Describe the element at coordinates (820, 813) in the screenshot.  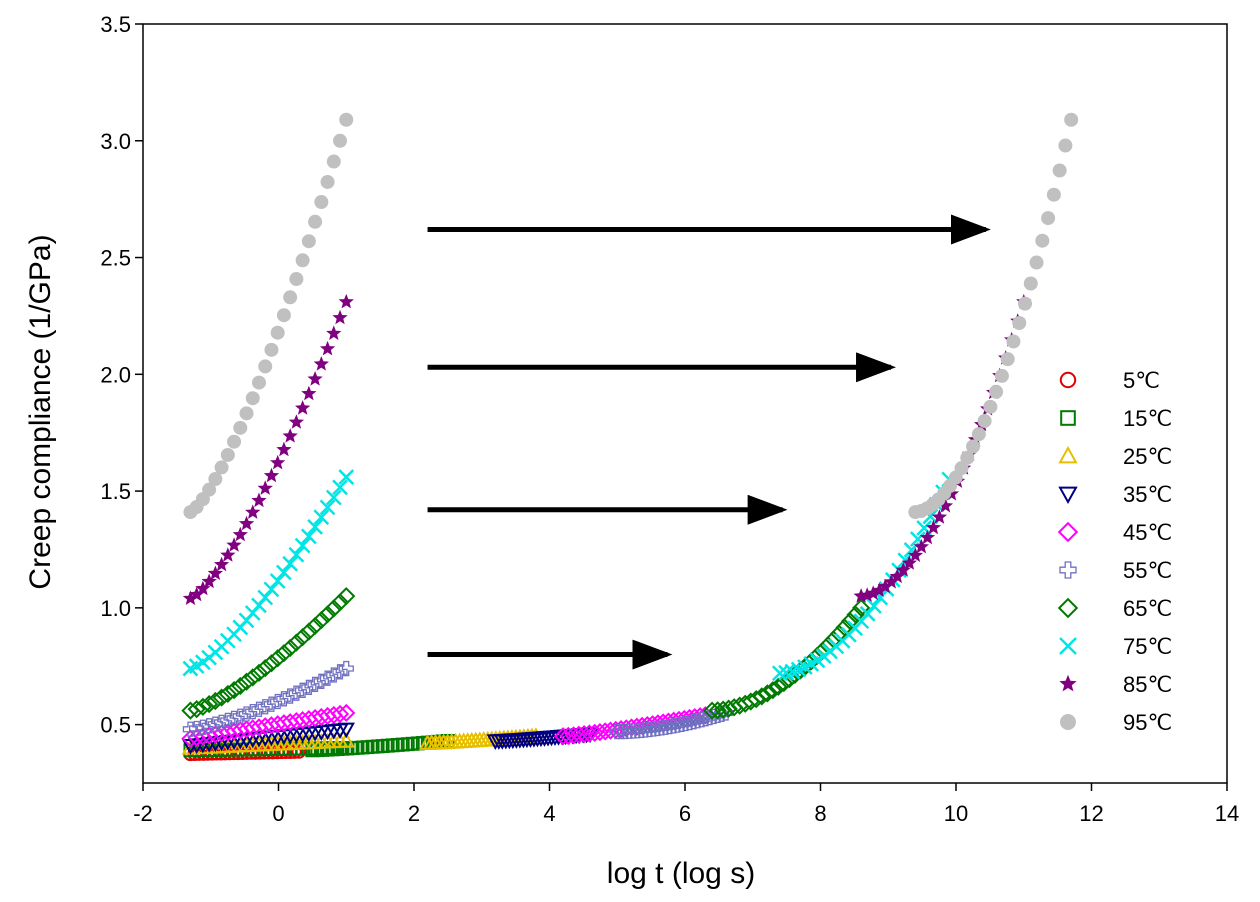
I see `x-tick-label: 8` at that location.